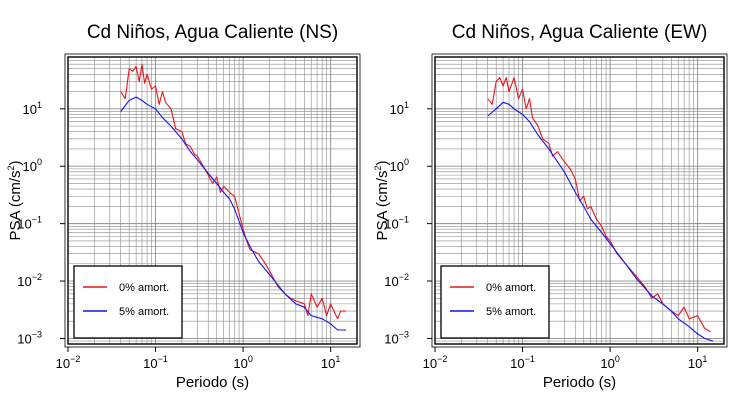 This screenshot has height=400, width=730. I want to click on chart-1-y-tick-label: 10¹, so click(399, 108).